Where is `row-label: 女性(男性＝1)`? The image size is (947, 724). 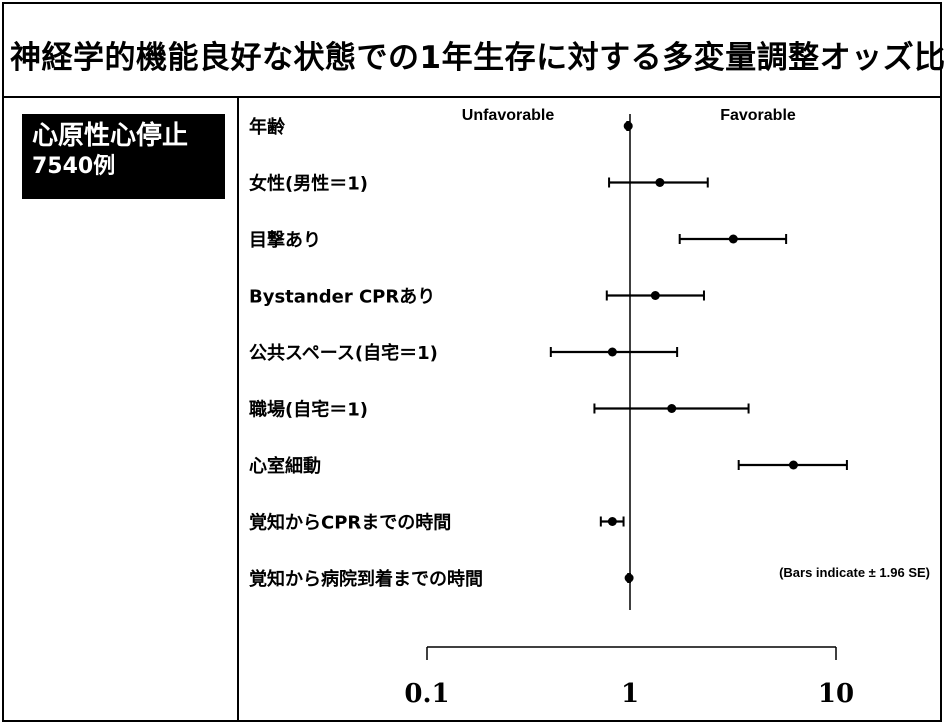 row-label: 女性(男性＝1) is located at coordinates (308, 184).